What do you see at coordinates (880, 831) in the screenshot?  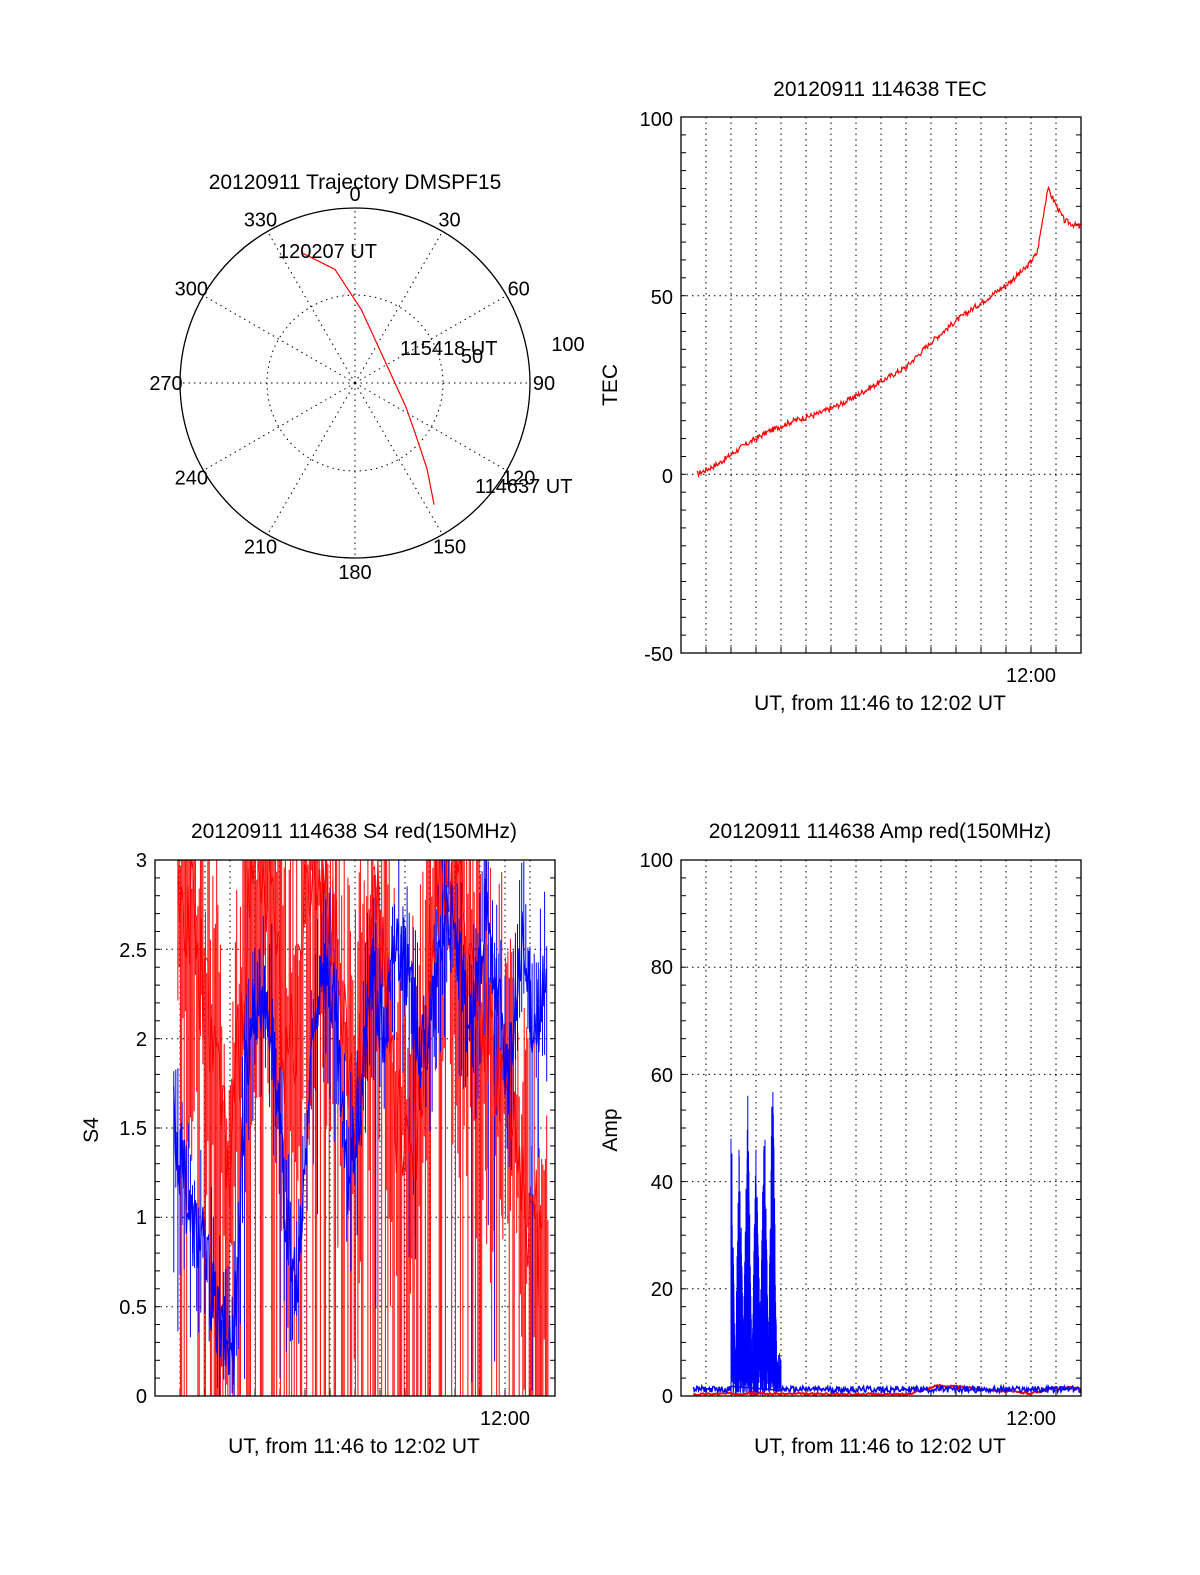 I see `amp-title: 20120911 114638 Amp red(150MHz)` at bounding box center [880, 831].